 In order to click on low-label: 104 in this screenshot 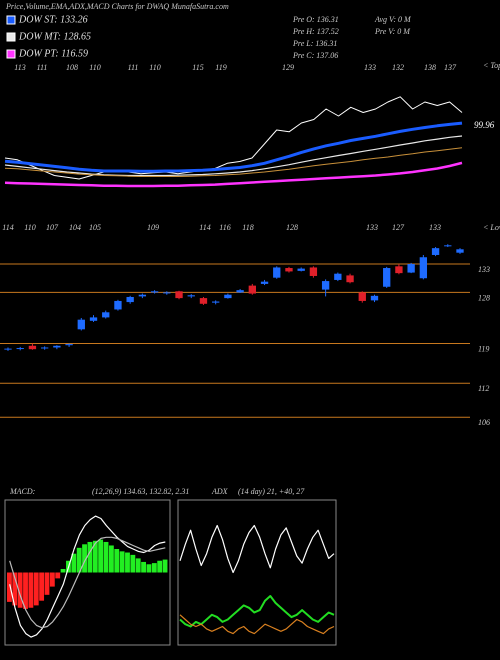, I will do `click(75, 227)`.